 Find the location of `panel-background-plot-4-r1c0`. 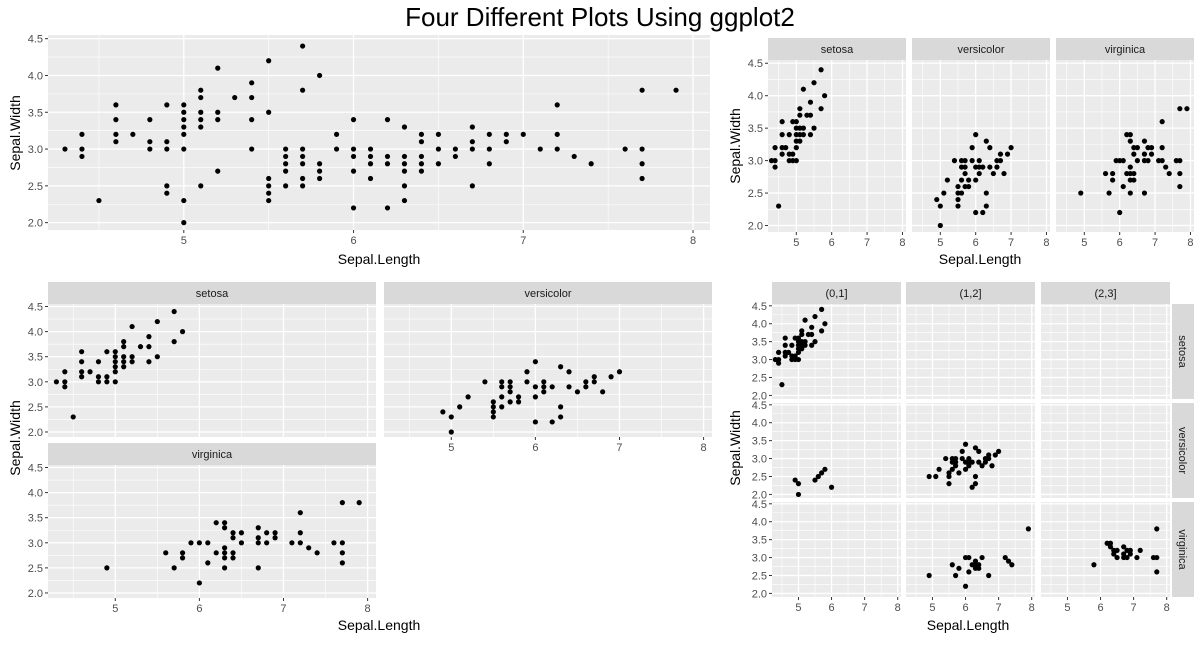

panel-background-plot-4-r1c0 is located at coordinates (836, 450).